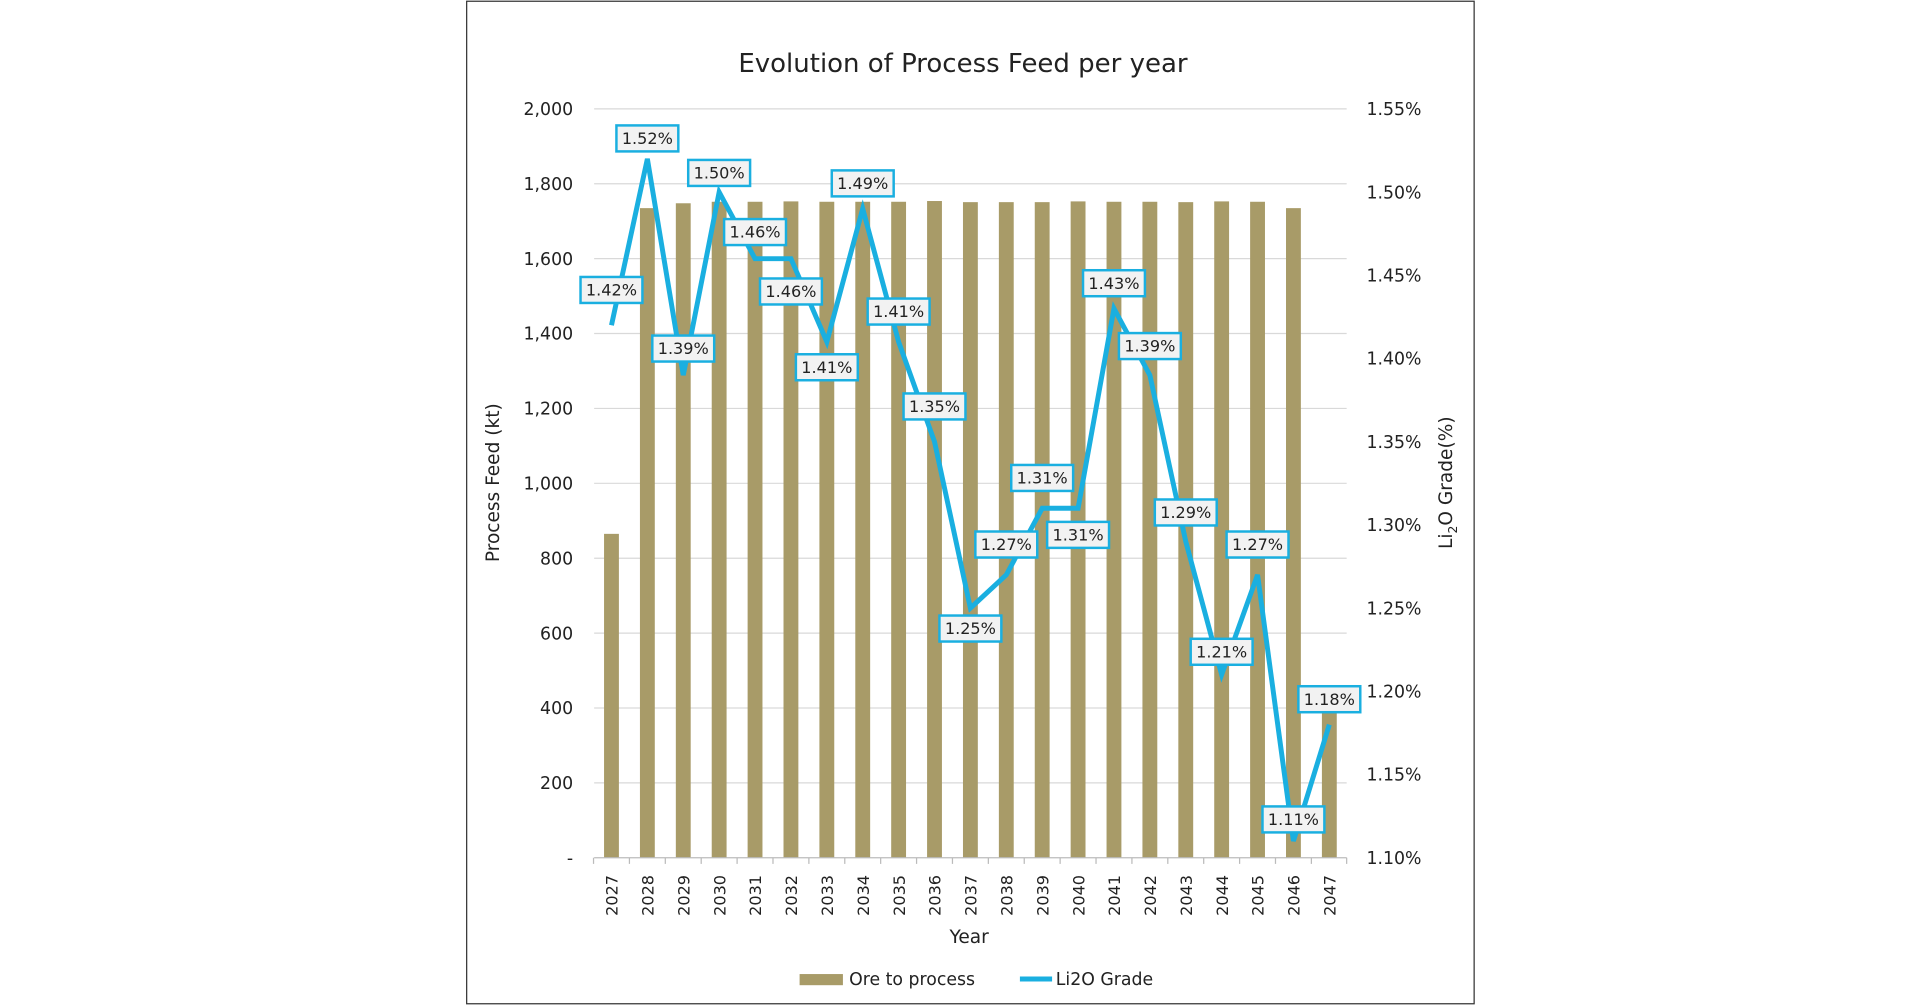 This screenshot has height=1005, width=1921. I want to click on data-label-2035: 1.41%, so click(898, 311).